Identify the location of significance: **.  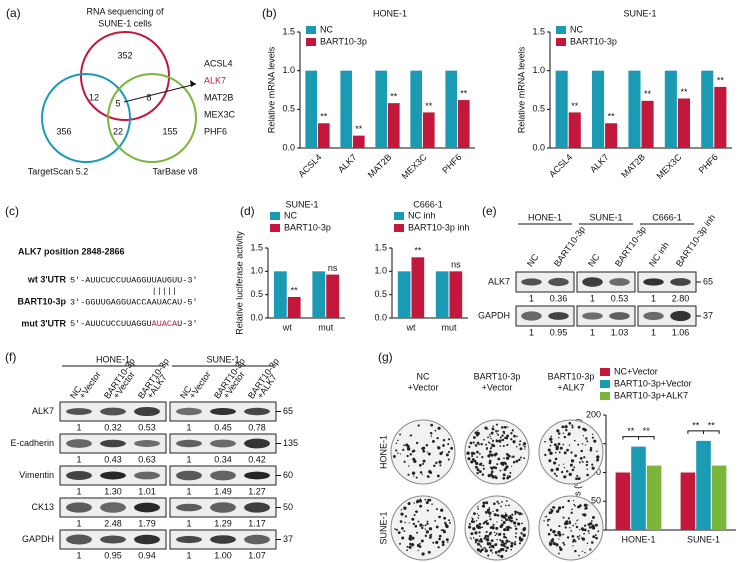
(684, 92).